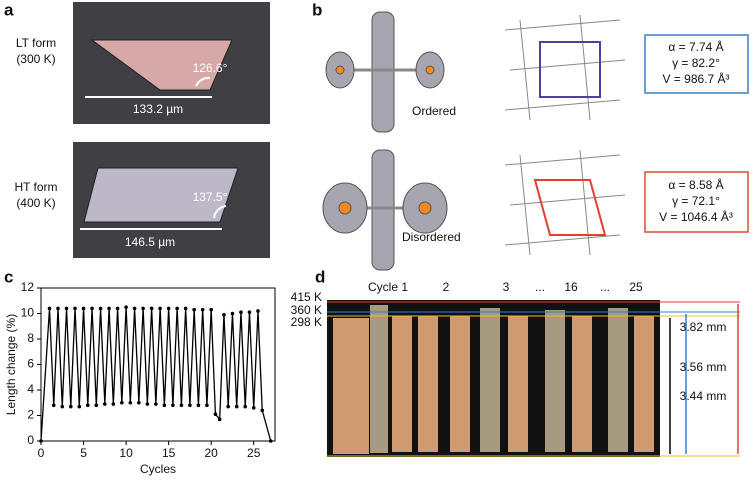 The height and width of the screenshot is (484, 753). I want to click on cycle-label: 2, so click(446, 287).